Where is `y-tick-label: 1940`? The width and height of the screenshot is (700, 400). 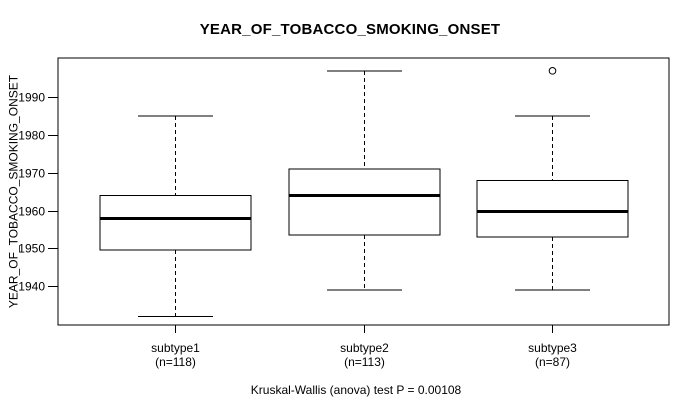
y-tick-label: 1940 is located at coordinates (31, 287).